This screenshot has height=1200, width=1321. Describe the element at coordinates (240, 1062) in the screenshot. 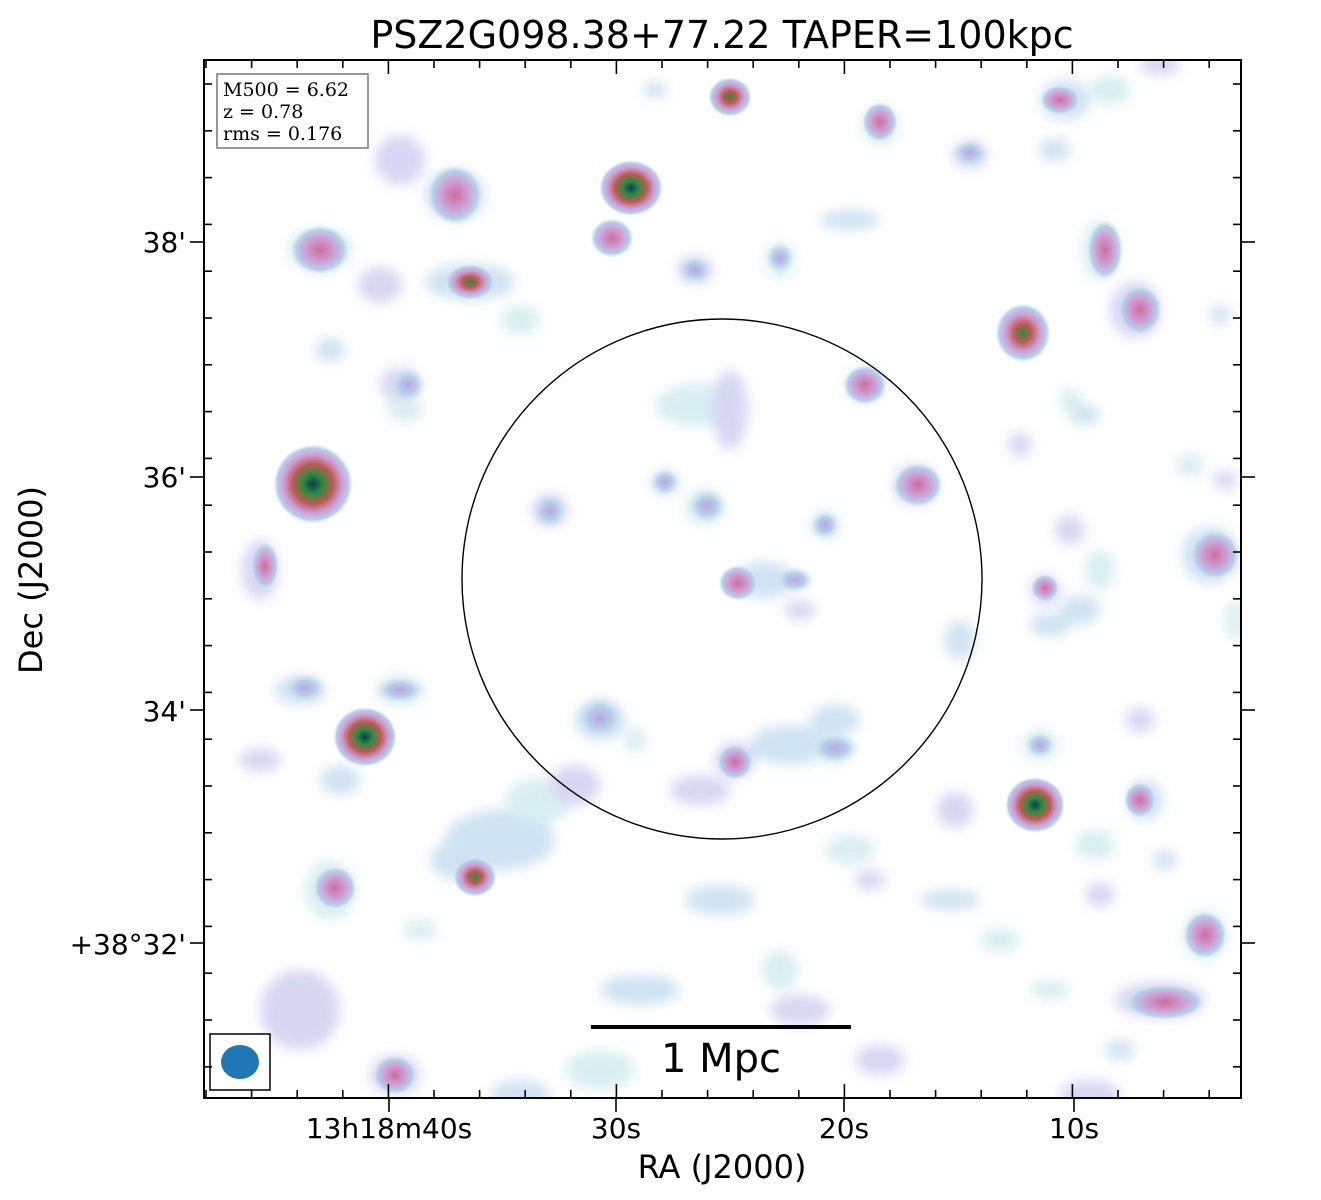

I see `beam-ellipse` at that location.